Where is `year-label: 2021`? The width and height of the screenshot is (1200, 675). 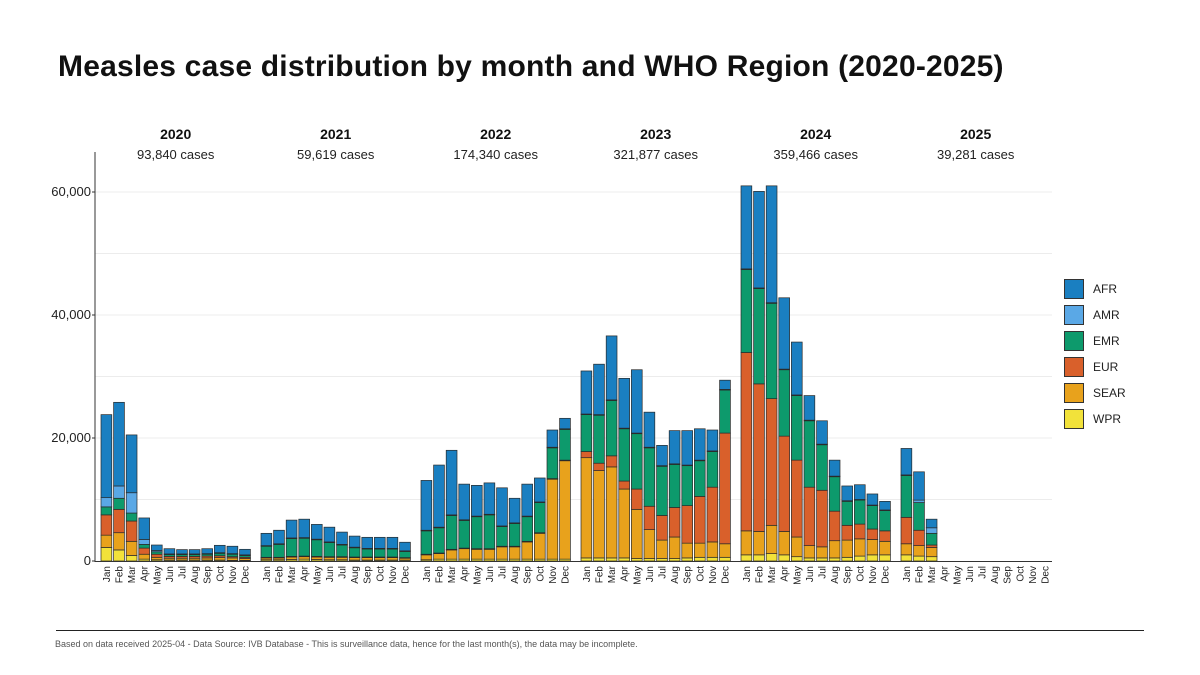
year-label: 2021 is located at coordinates (335, 134).